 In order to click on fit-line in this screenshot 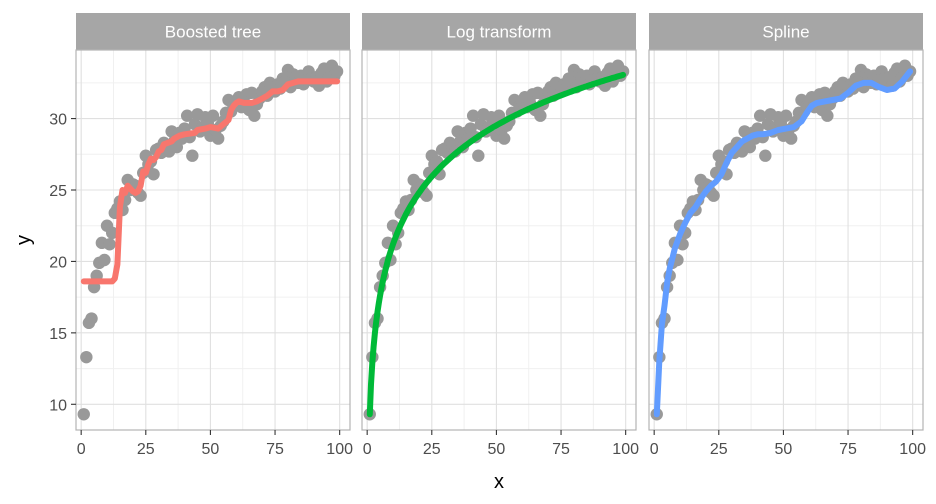, I will do `click(210, 181)`.